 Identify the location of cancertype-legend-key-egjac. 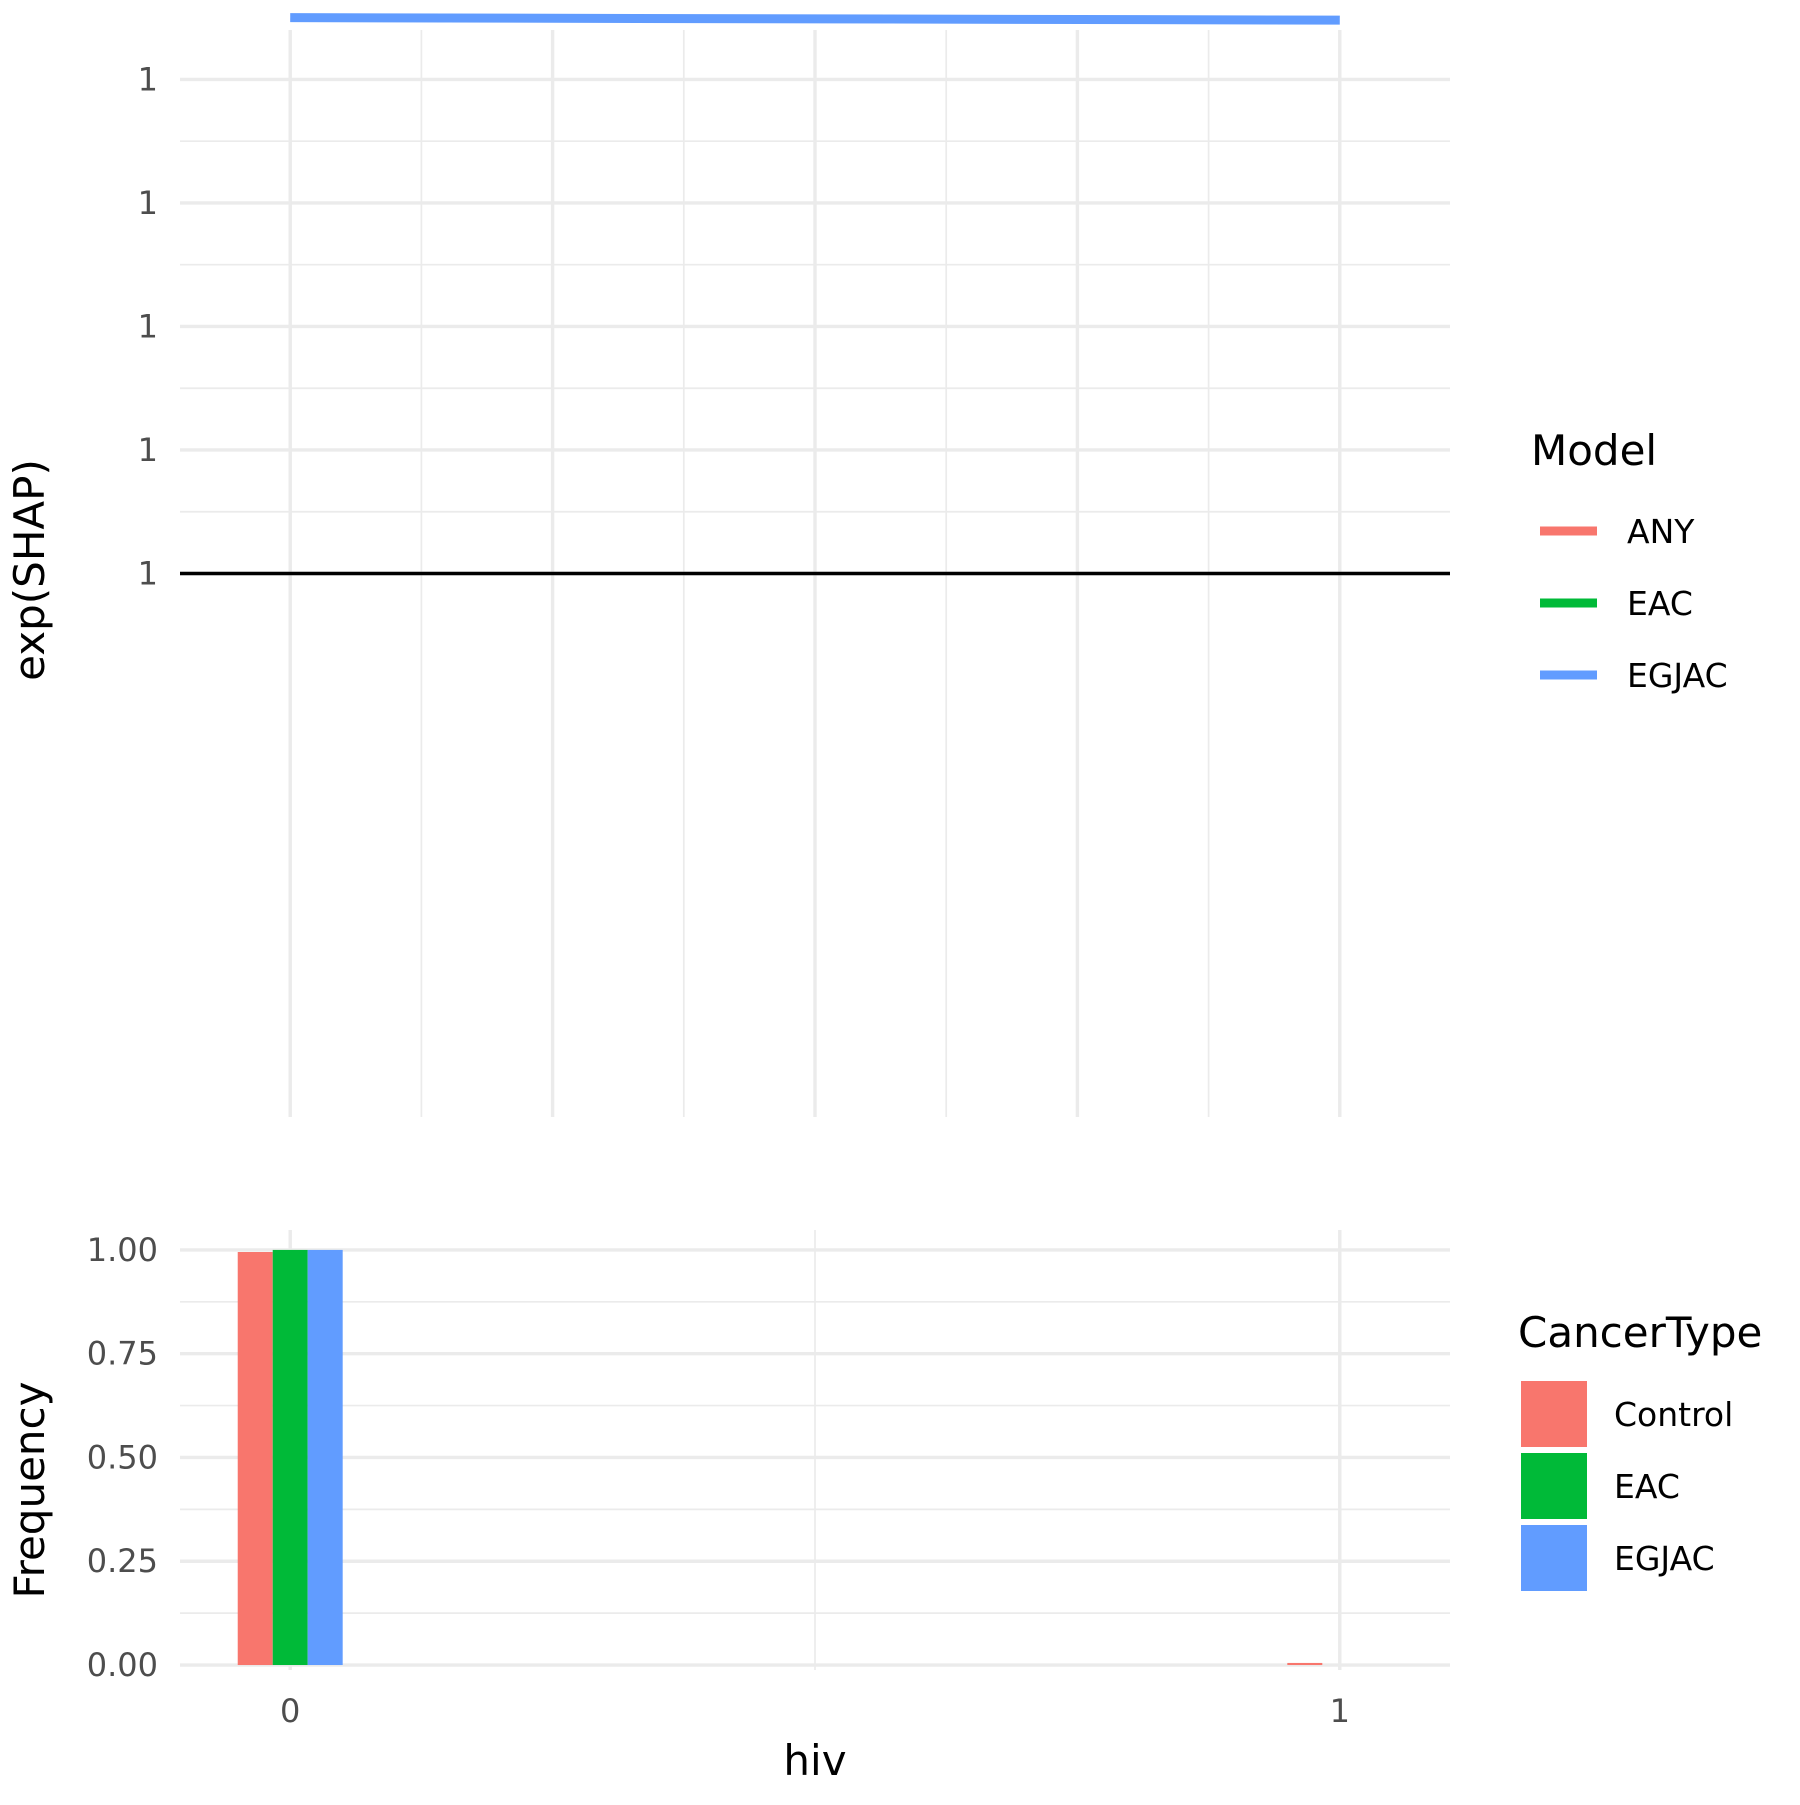
(1554, 1558).